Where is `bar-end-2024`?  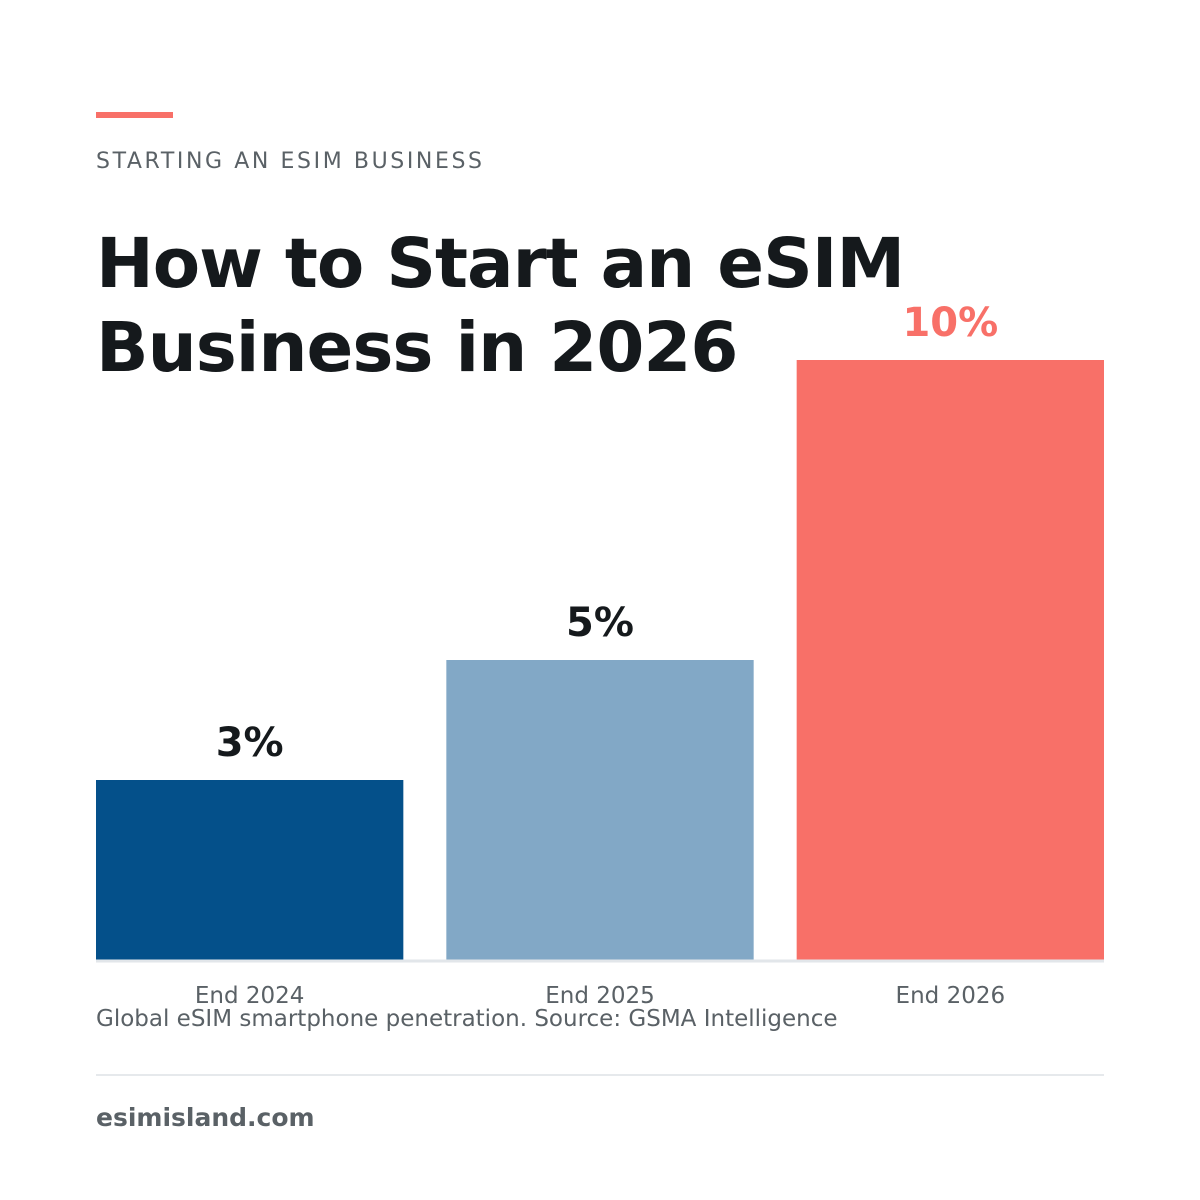
bar-end-2024 is located at coordinates (250, 870).